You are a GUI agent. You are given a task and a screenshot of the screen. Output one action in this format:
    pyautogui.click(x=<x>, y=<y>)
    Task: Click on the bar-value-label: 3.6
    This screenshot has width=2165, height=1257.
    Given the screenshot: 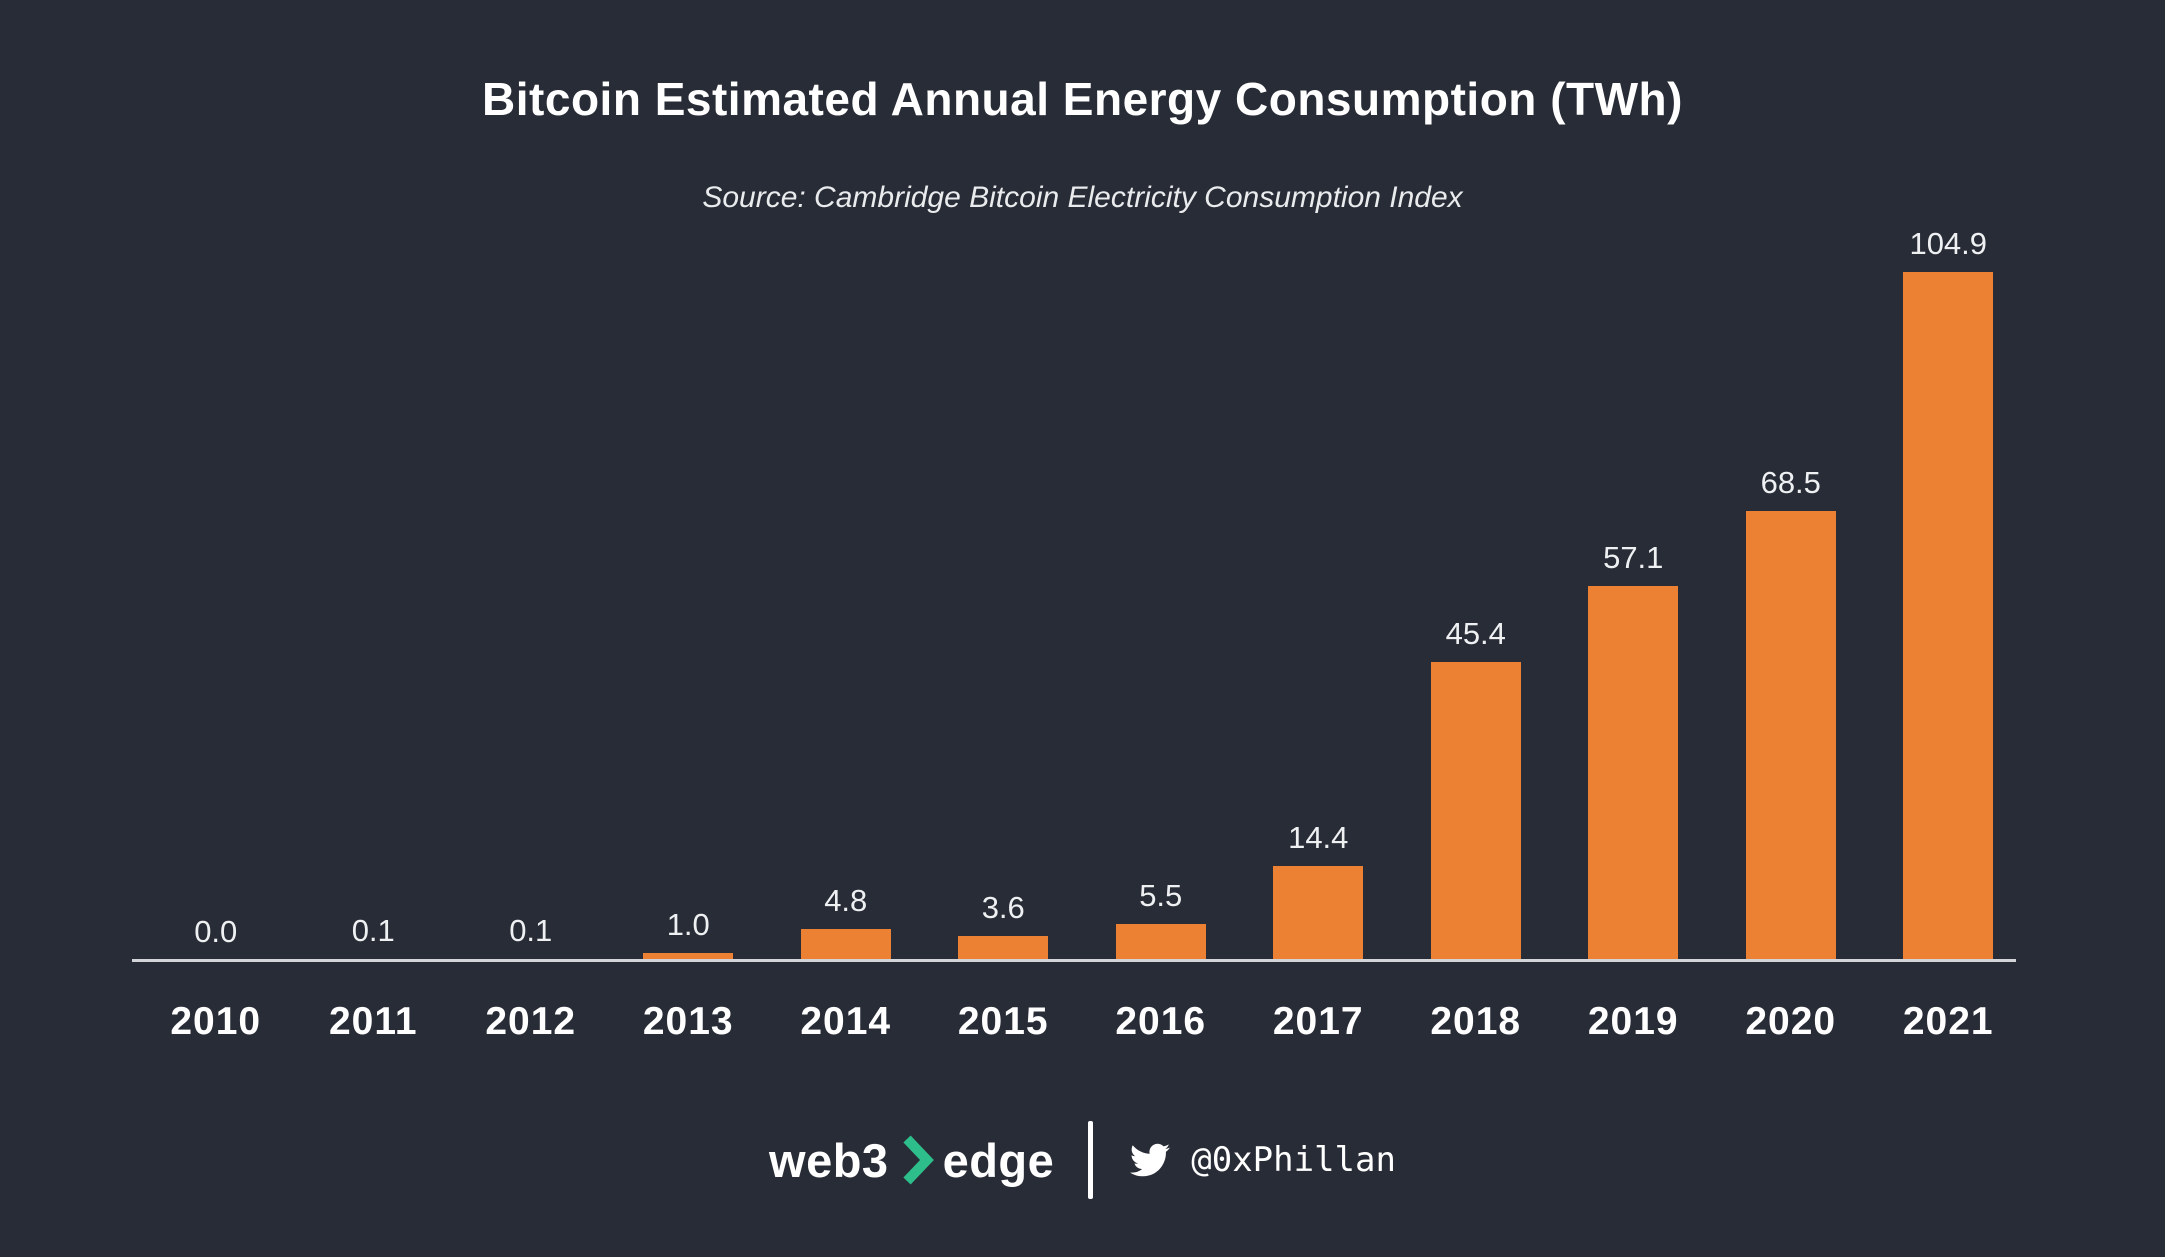 What is the action you would take?
    pyautogui.click(x=1003, y=908)
    